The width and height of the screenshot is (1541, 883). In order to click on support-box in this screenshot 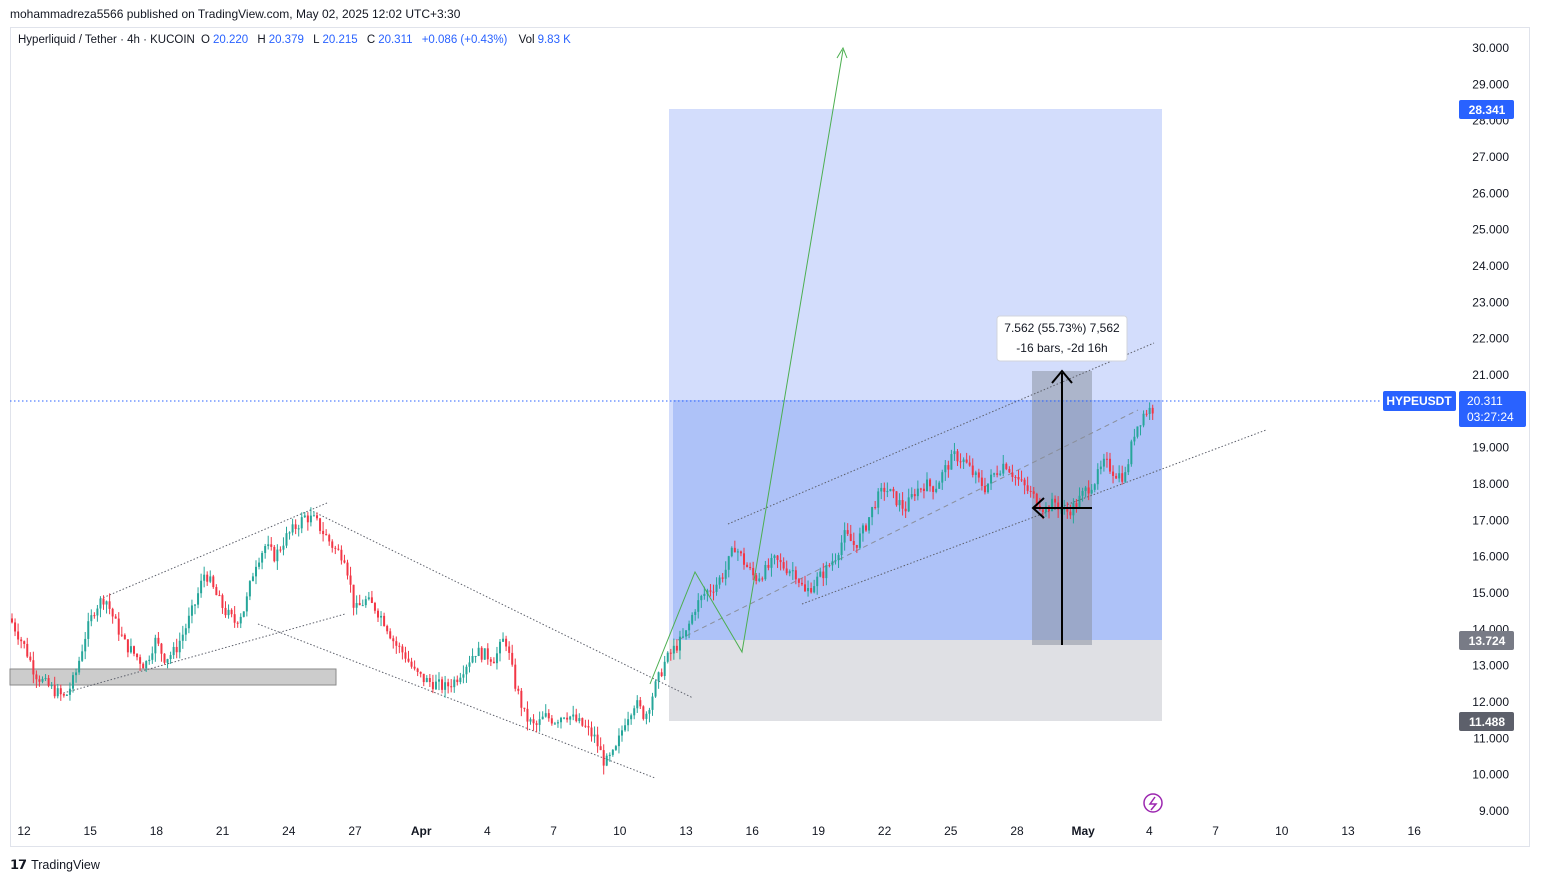, I will do `click(173, 677)`.